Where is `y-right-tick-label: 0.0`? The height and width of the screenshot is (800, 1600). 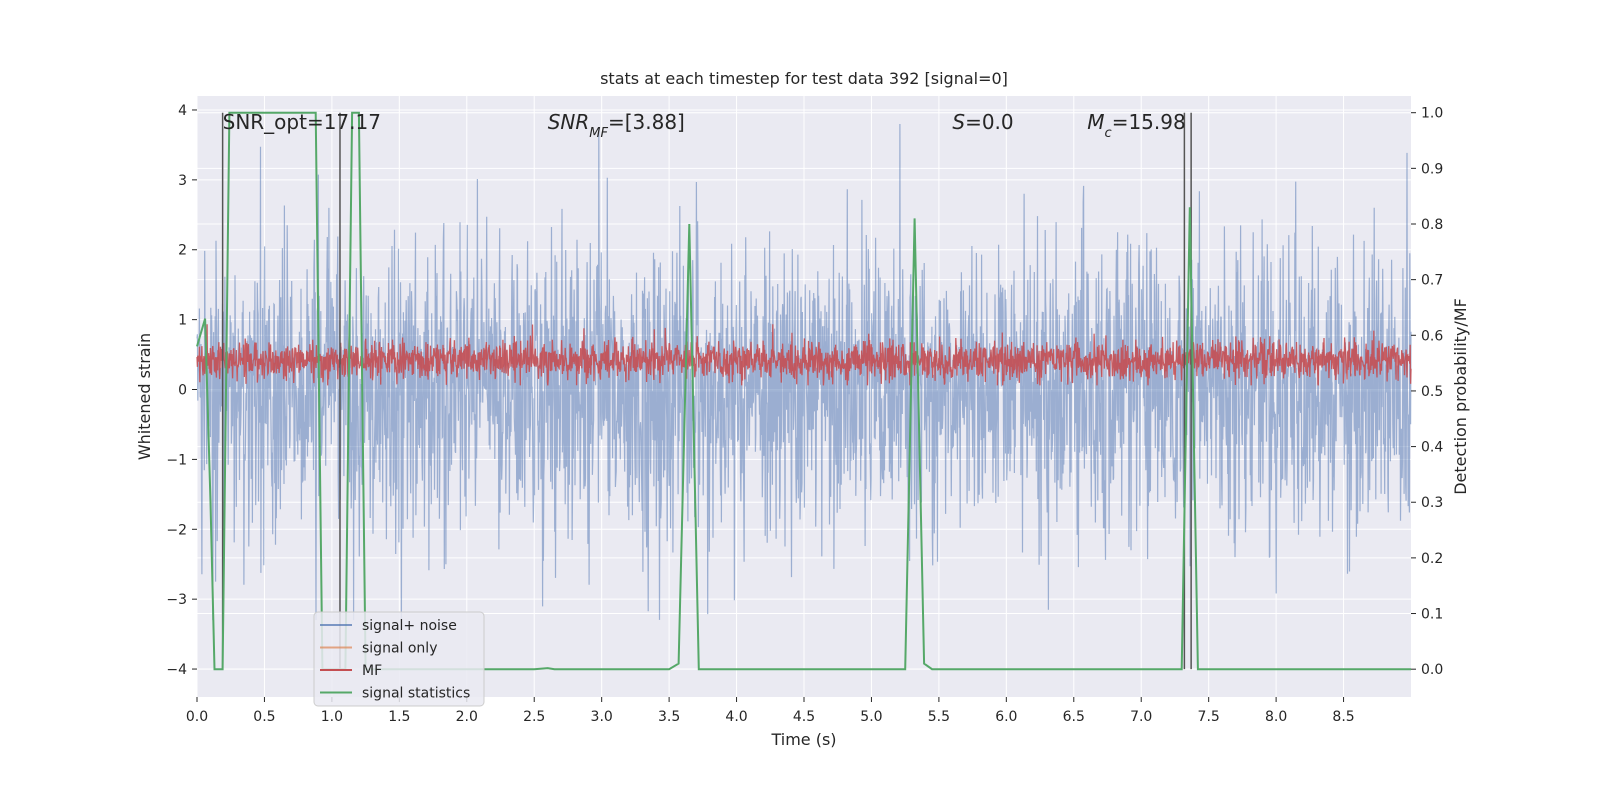 y-right-tick-label: 0.0 is located at coordinates (1432, 670).